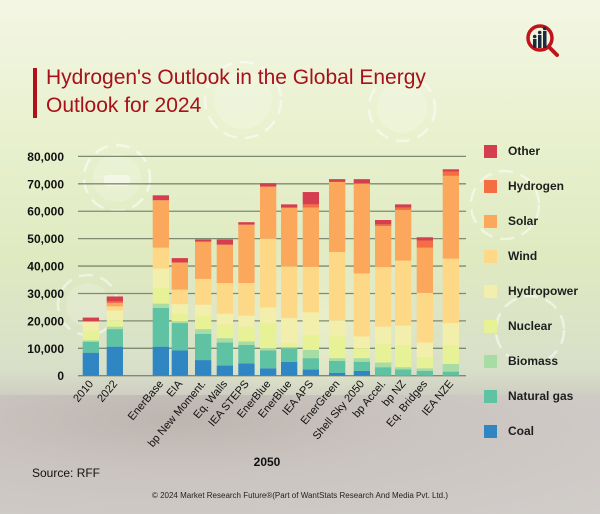  Describe the element at coordinates (521, 431) in the screenshot. I see `legend-label: Coal` at that location.